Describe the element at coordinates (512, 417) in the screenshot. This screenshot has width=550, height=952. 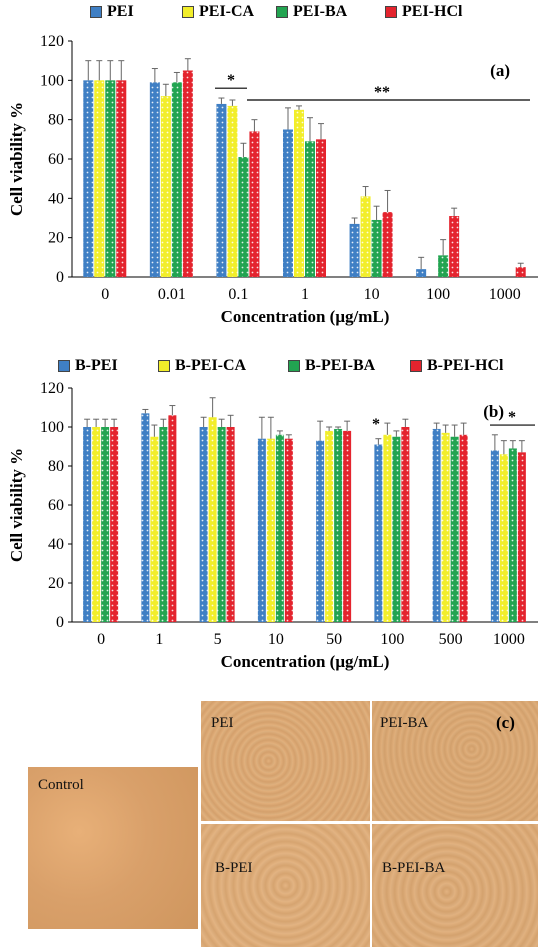
I see `significance-star-2: *` at that location.